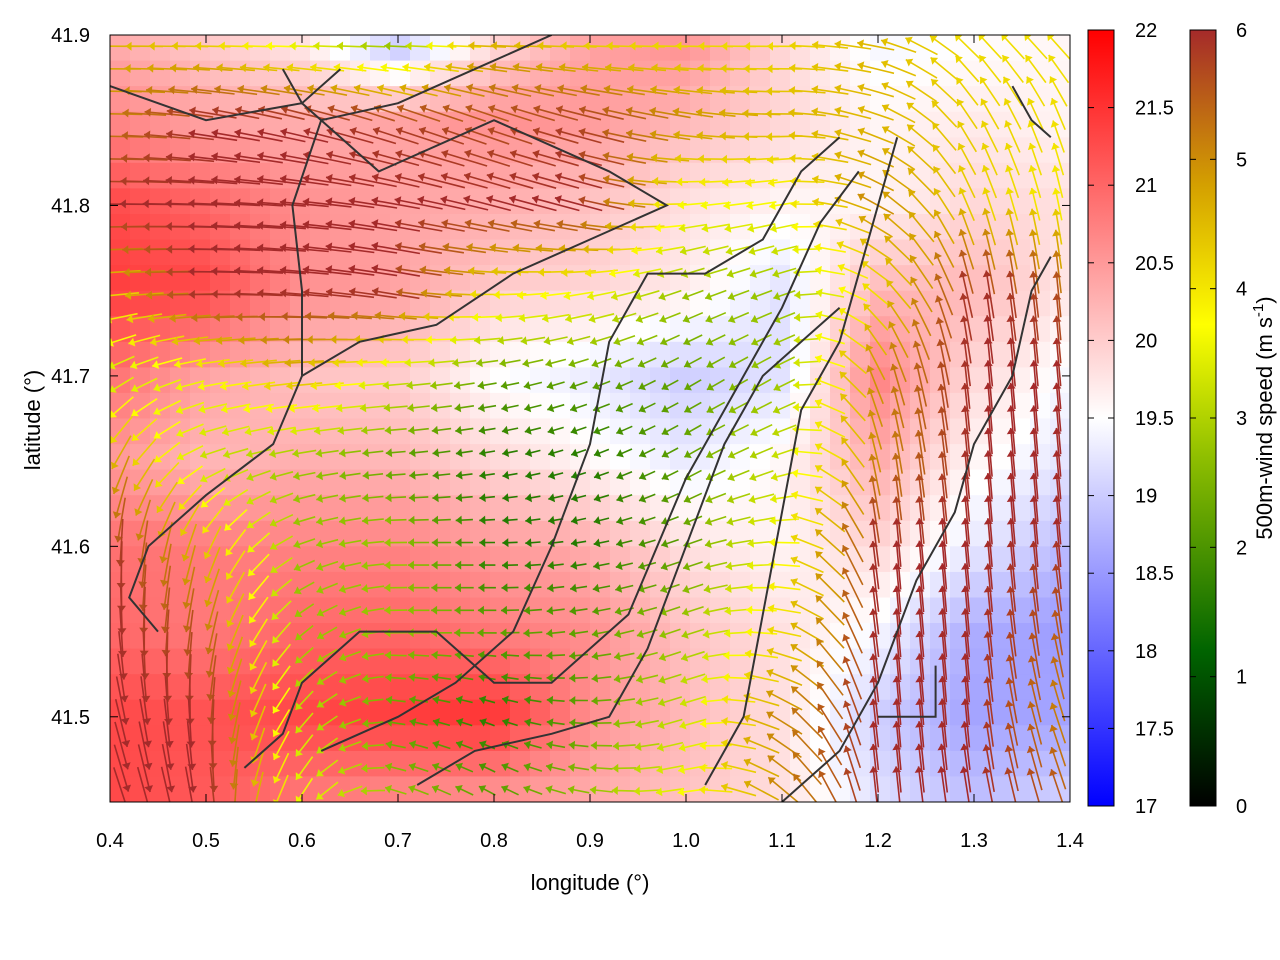 The width and height of the screenshot is (1280, 960). What do you see at coordinates (1154, 729) in the screenshot?
I see `temp-tick-label: 17.5` at bounding box center [1154, 729].